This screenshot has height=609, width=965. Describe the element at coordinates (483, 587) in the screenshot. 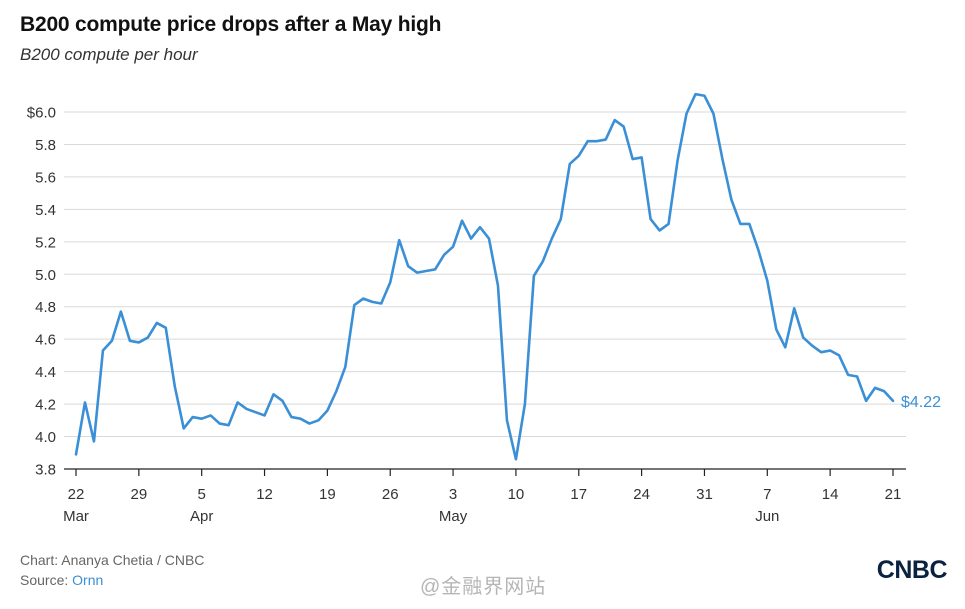

I see `watermark-text: @金融界网站` at that location.